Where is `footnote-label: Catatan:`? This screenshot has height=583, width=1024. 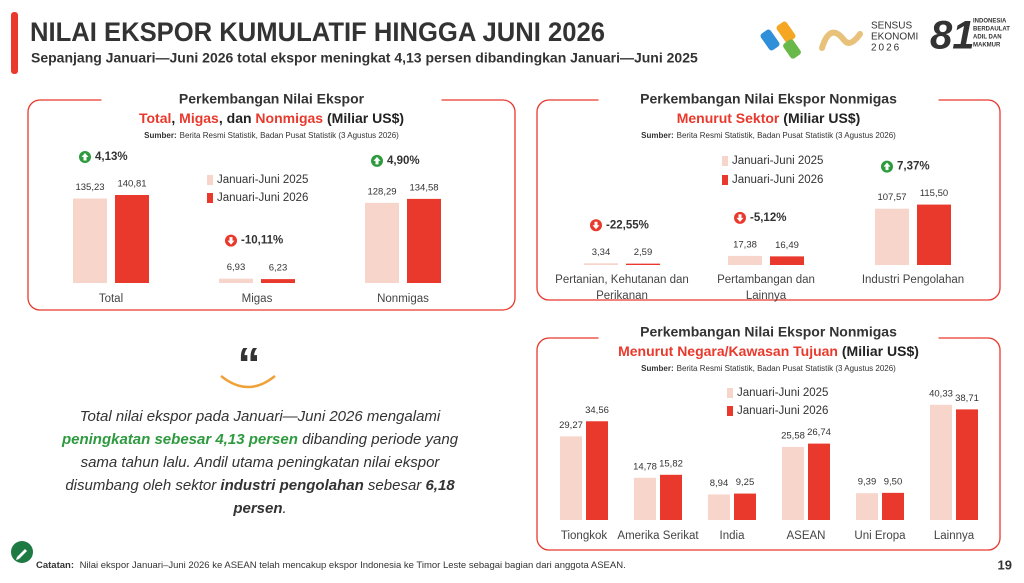 footnote-label: Catatan: is located at coordinates (55, 565).